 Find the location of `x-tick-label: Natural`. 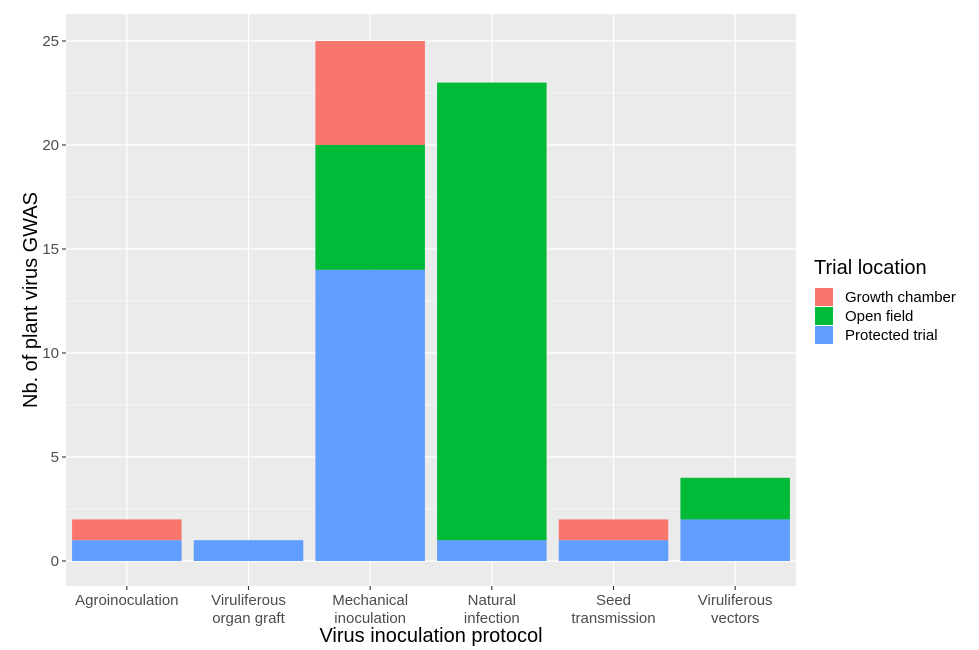

x-tick-label: Natural is located at coordinates (492, 600).